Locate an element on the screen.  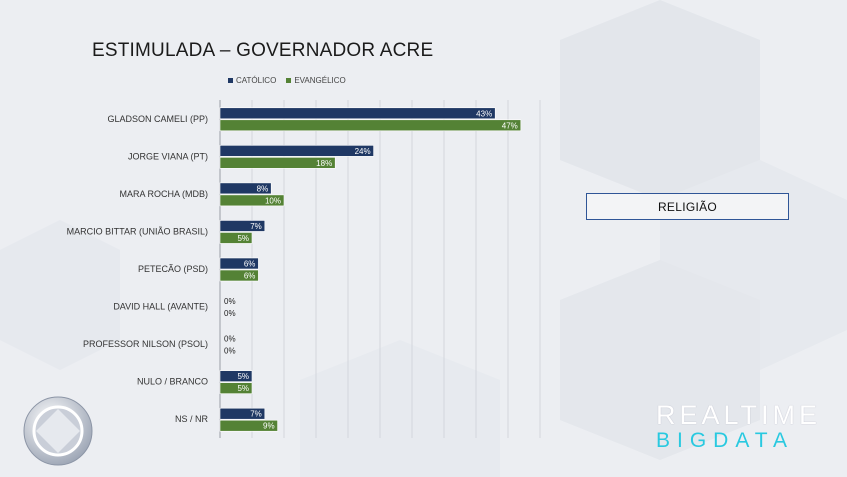
category-label: GLADSON CAMELI (PP) is located at coordinates (157, 119).